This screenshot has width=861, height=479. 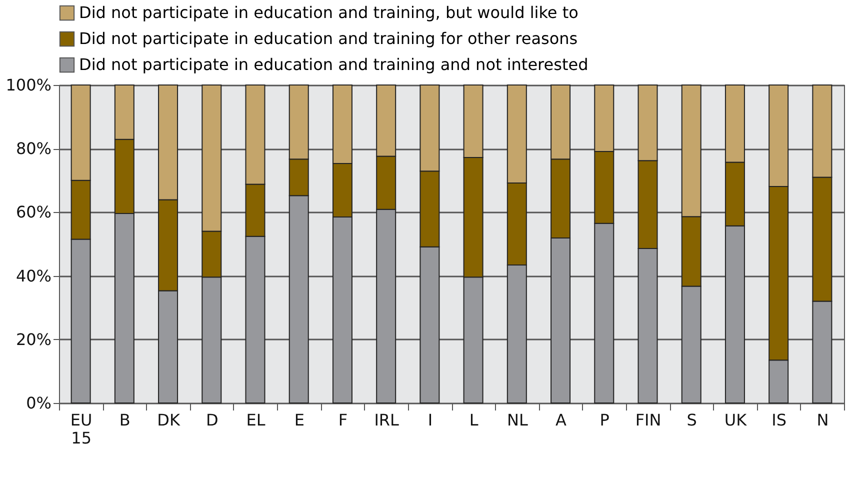 What do you see at coordinates (779, 420) in the screenshot?
I see `x-tick-label: IS` at bounding box center [779, 420].